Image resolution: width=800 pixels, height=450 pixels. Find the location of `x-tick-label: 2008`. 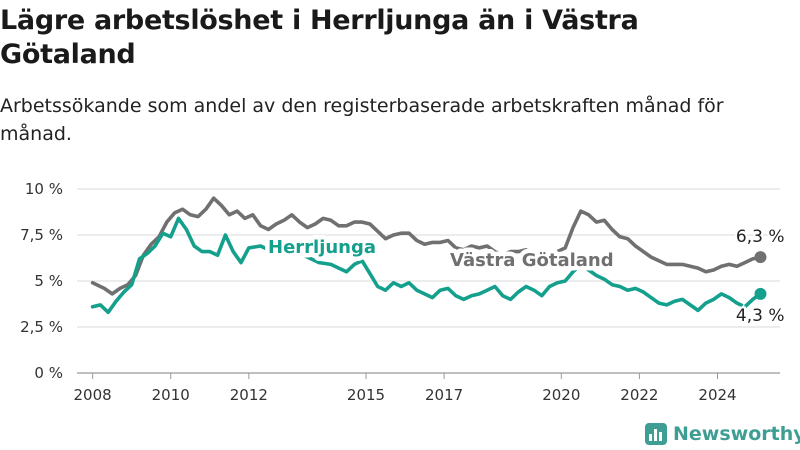

x-tick-label: 2008 is located at coordinates (93, 395).